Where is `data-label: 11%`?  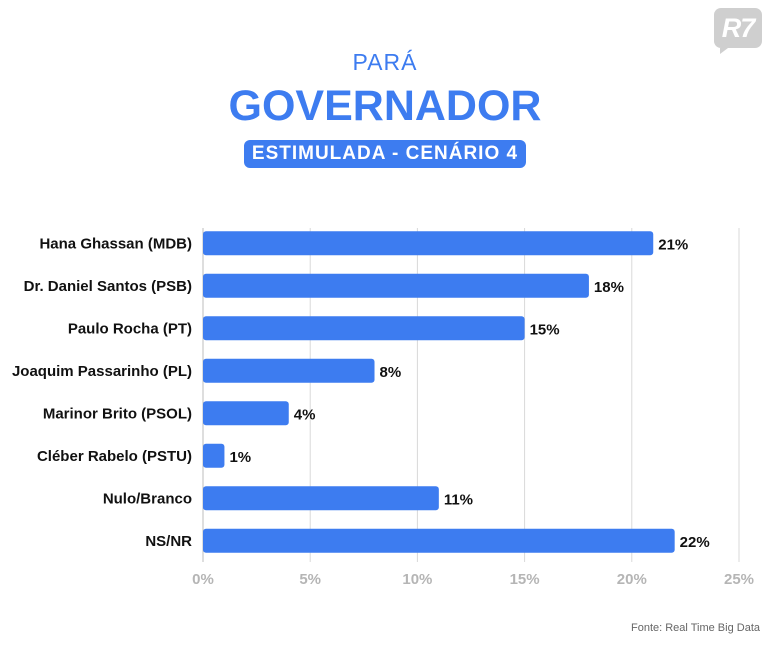
data-label: 11% is located at coordinates (458, 499).